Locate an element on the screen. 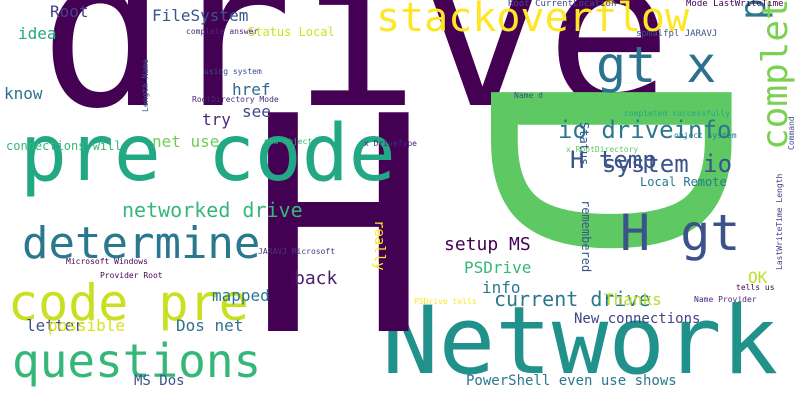 The height and width of the screenshot is (400, 800). word-new-connections: New connections is located at coordinates (637, 319).